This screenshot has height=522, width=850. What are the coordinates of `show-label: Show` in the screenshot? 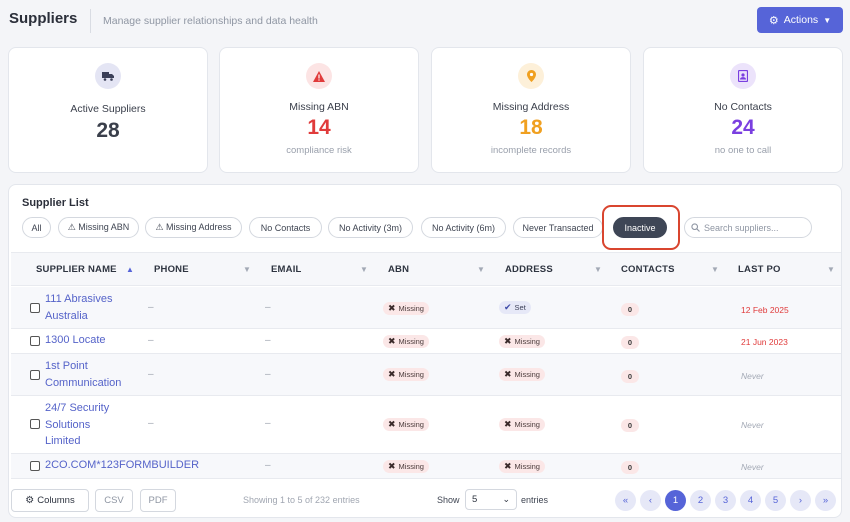 It's located at (448, 500).